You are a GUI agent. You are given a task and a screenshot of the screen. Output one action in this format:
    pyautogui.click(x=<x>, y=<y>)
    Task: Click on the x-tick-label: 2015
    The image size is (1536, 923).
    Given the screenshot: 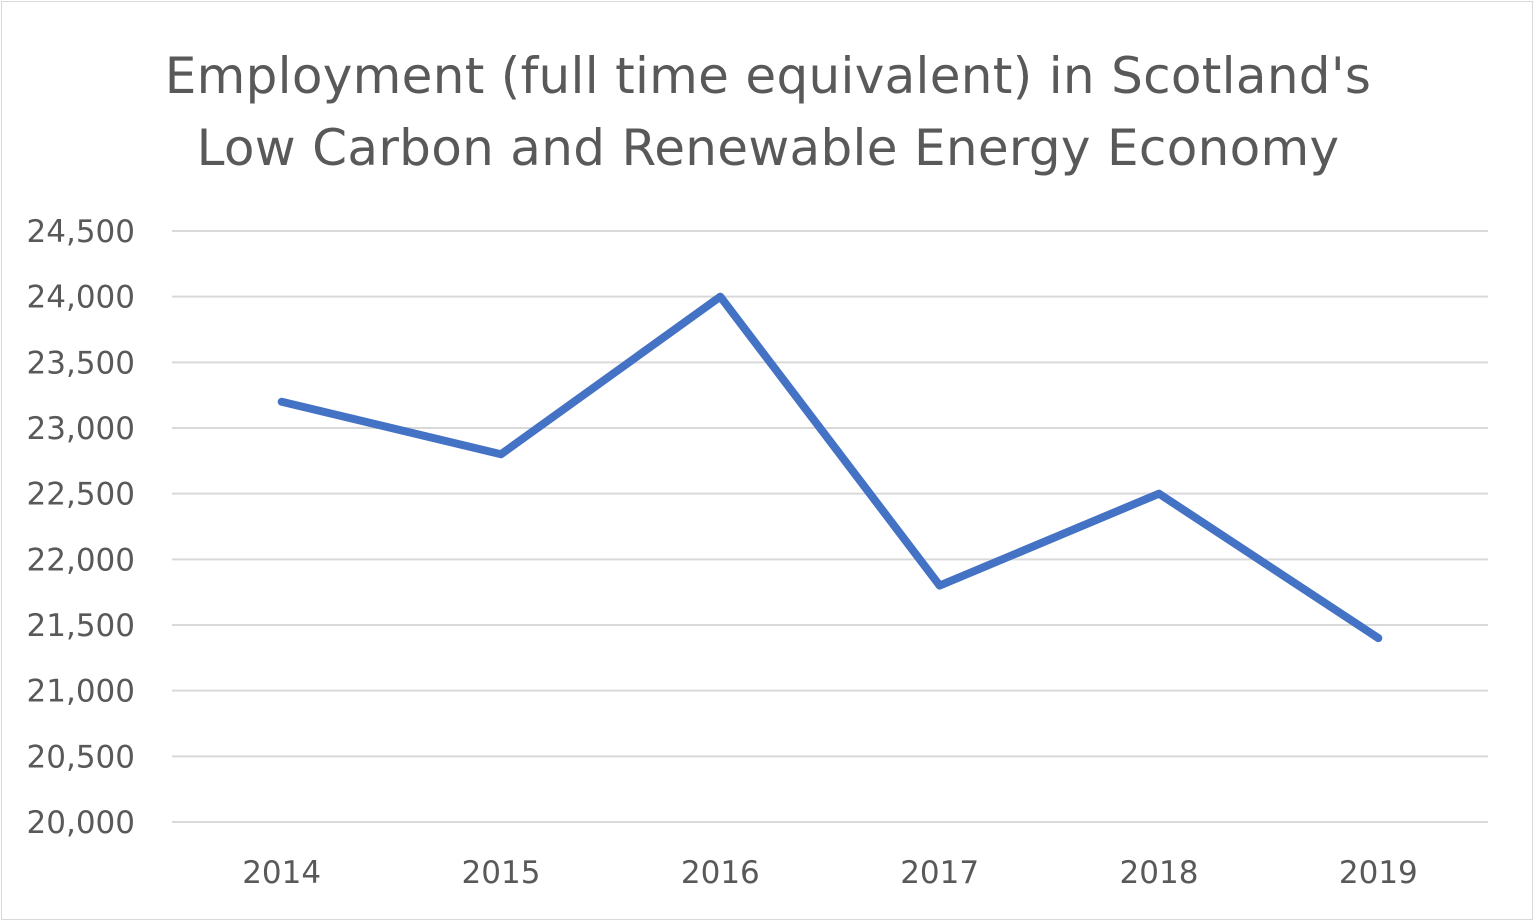 What is the action you would take?
    pyautogui.click(x=501, y=873)
    